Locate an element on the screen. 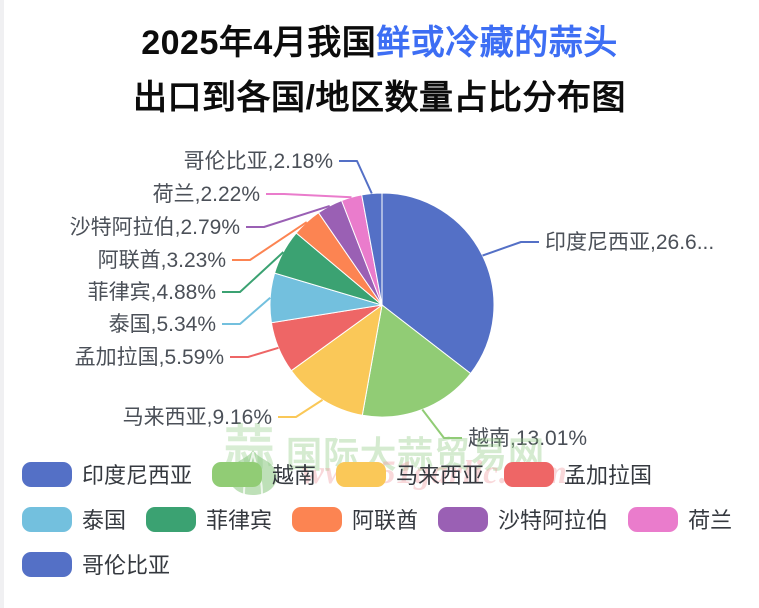  legend-row: 印度尼西亚 越南 马来西亚 孟加拉国 is located at coordinates (379, 474).